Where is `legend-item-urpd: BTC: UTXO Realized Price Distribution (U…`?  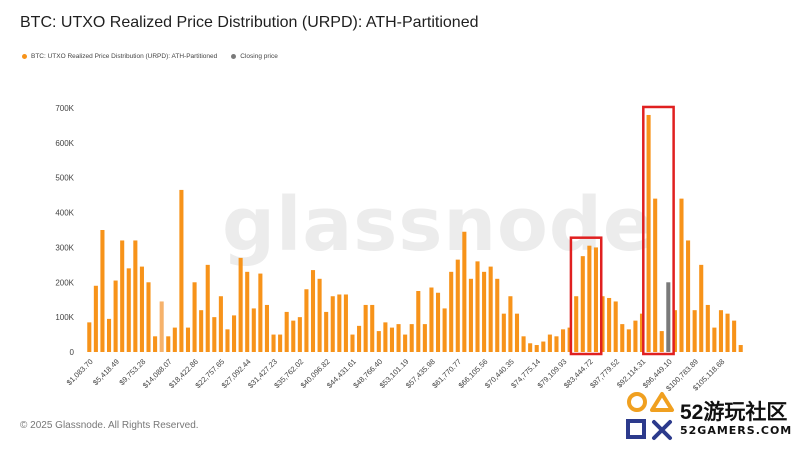 legend-item-urpd: BTC: UTXO Realized Price Distribution (U… is located at coordinates (119, 56).